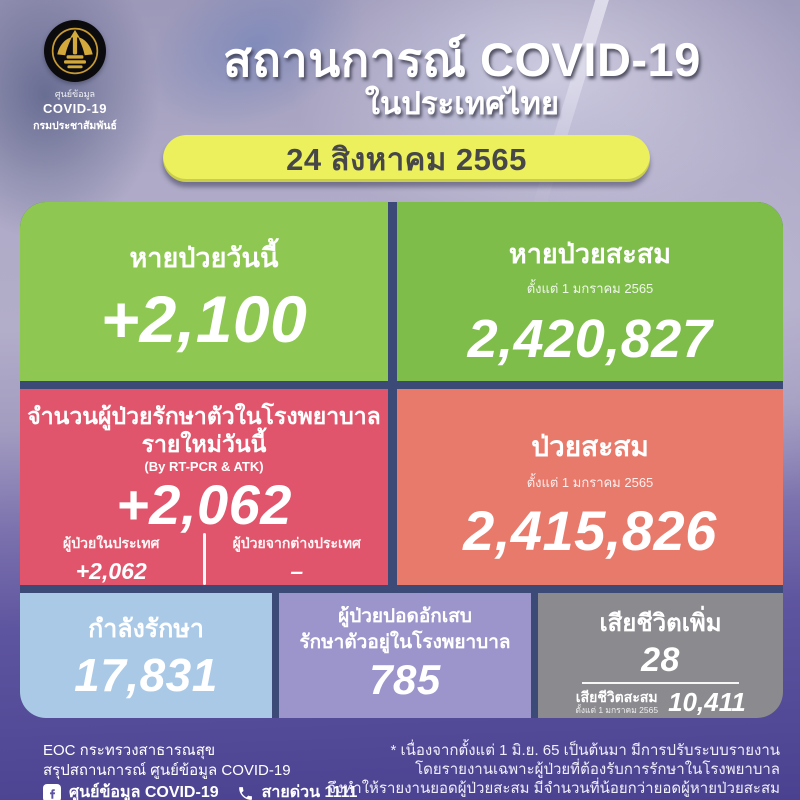  What do you see at coordinates (52, 792) in the screenshot?
I see `facebook-icon` at bounding box center [52, 792].